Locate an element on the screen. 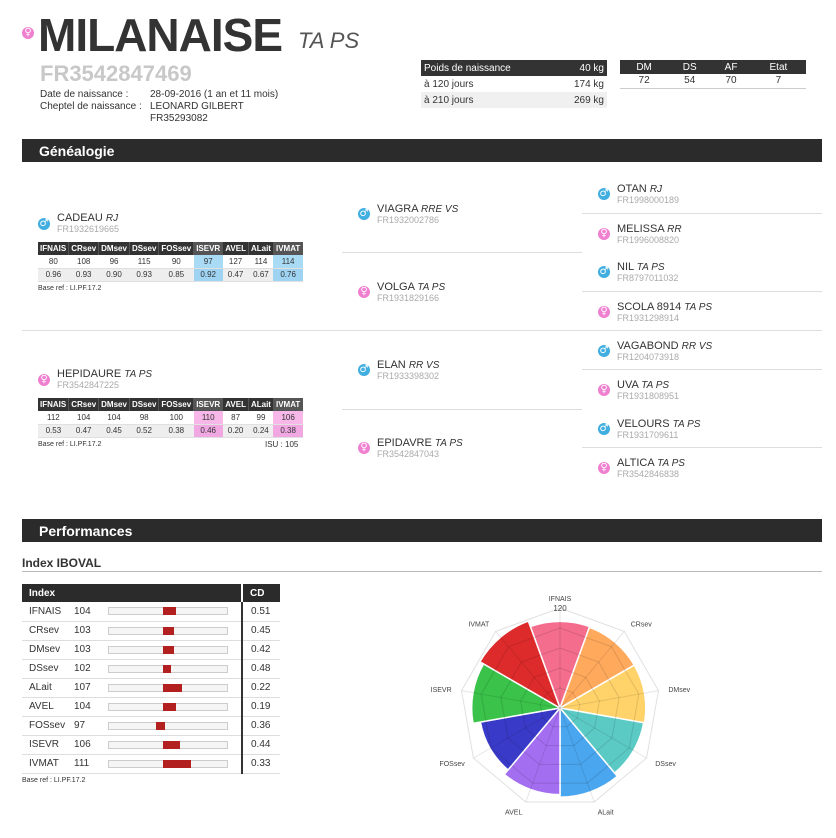 The width and height of the screenshot is (836, 838). sire-name: CADEAU RJ is located at coordinates (88, 218).